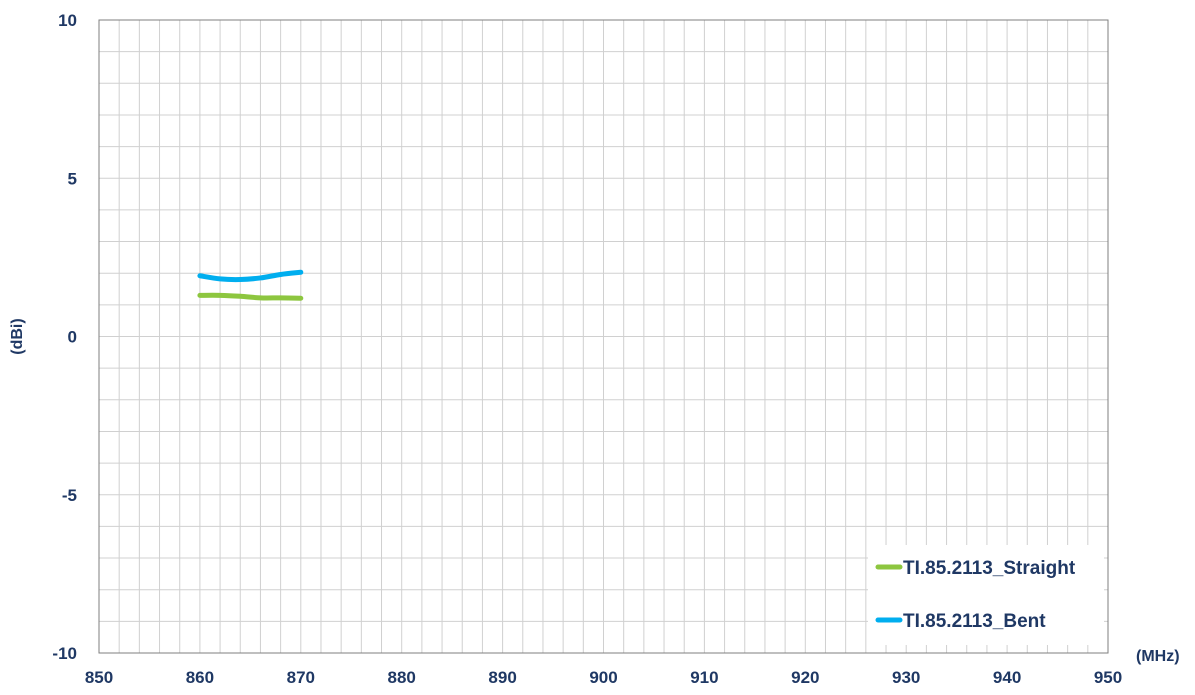 Image resolution: width=1195 pixels, height=695 pixels. Describe the element at coordinates (1158, 656) in the screenshot. I see `x-axis-label: (MHz)` at that location.